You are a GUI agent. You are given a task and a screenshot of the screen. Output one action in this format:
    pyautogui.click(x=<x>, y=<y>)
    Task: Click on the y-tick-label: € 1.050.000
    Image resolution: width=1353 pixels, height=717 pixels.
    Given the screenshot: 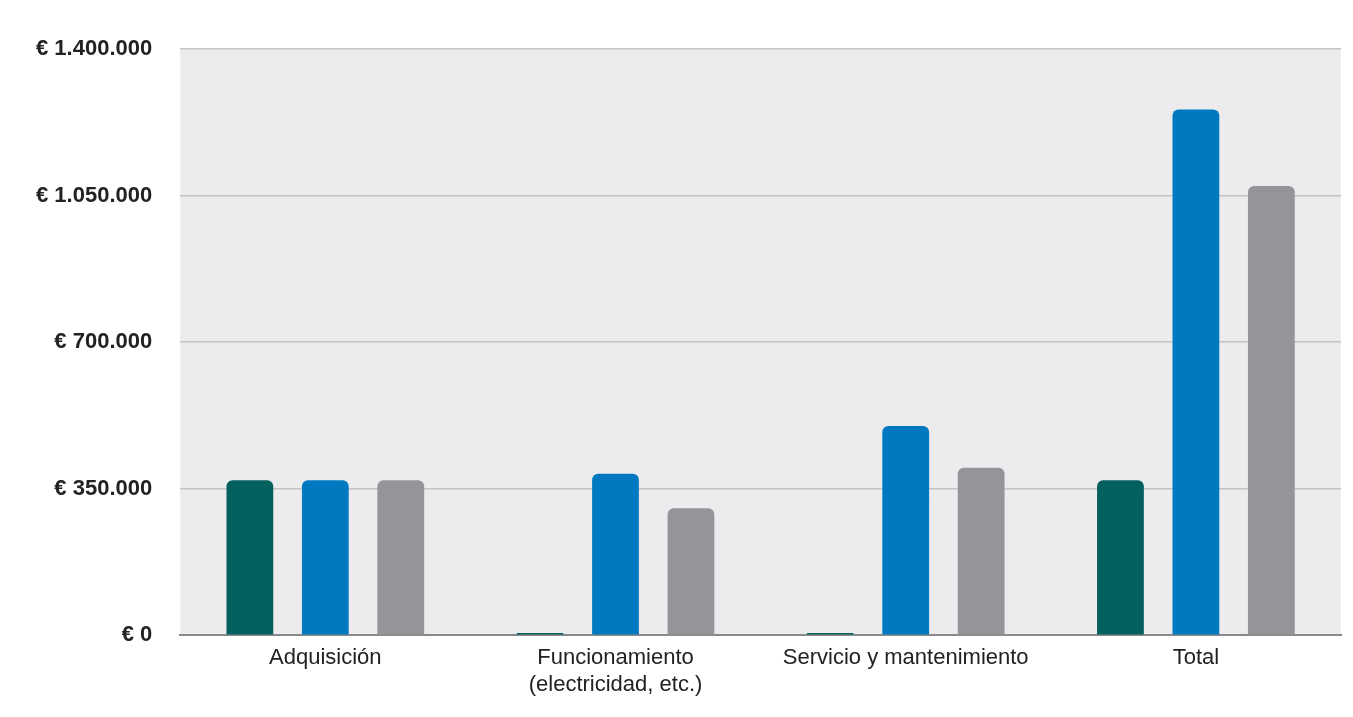 What is the action you would take?
    pyautogui.click(x=94, y=194)
    